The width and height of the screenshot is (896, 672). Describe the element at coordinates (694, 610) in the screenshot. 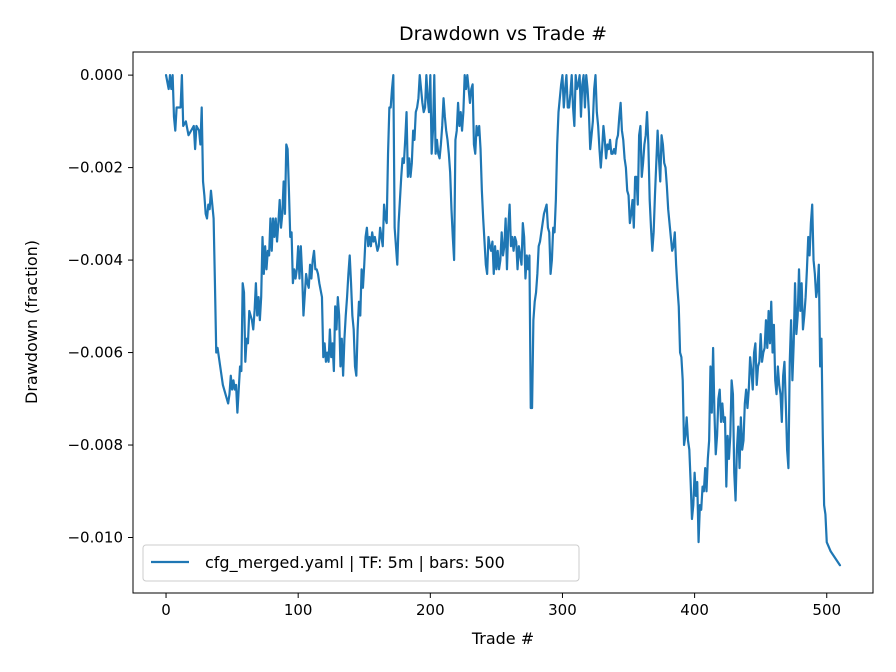

I see `x-tick-label: 400` at that location.